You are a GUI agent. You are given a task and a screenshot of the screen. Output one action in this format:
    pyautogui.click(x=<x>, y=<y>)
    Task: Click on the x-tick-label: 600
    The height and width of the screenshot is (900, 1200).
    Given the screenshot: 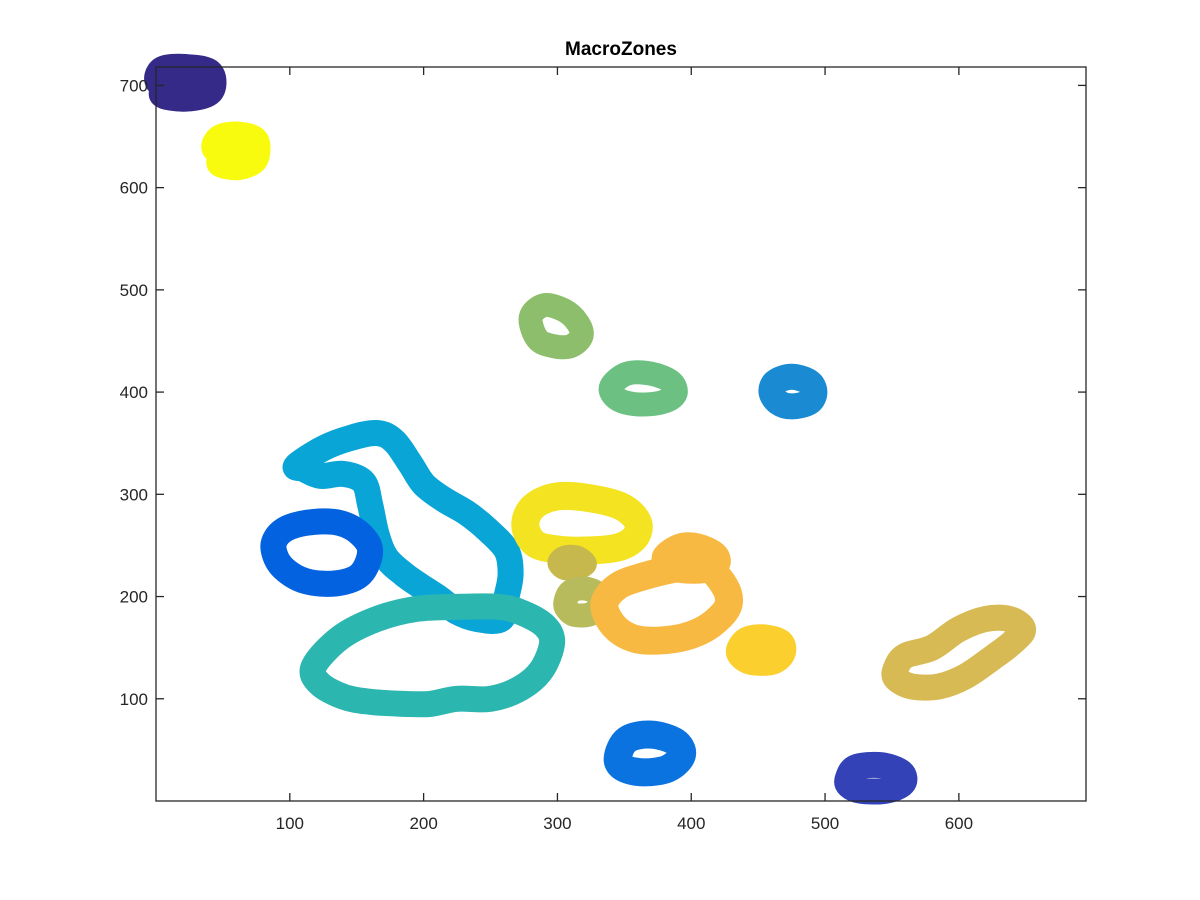 What is the action you would take?
    pyautogui.click(x=959, y=823)
    